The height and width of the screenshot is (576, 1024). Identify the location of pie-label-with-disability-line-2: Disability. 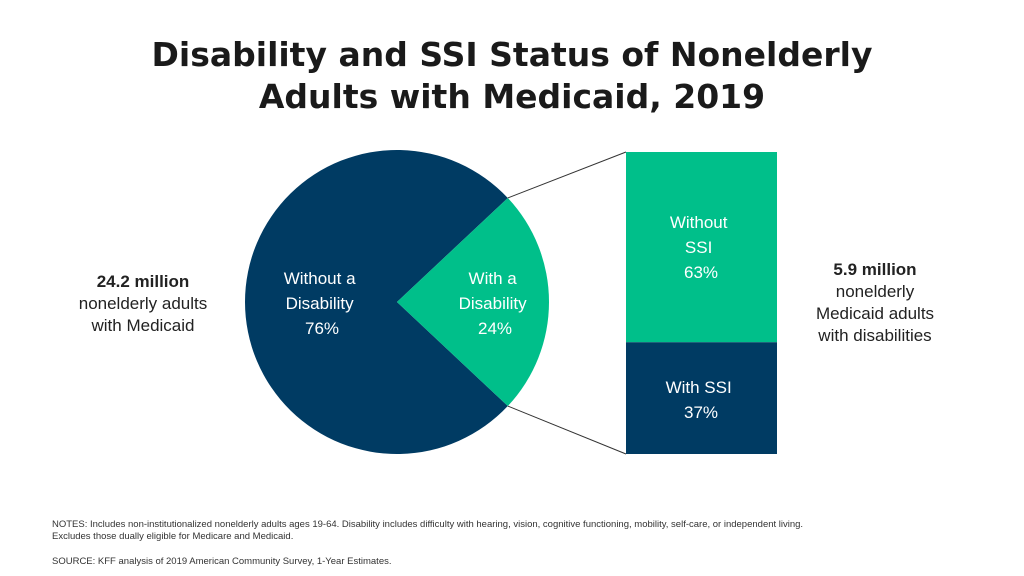
(493, 303).